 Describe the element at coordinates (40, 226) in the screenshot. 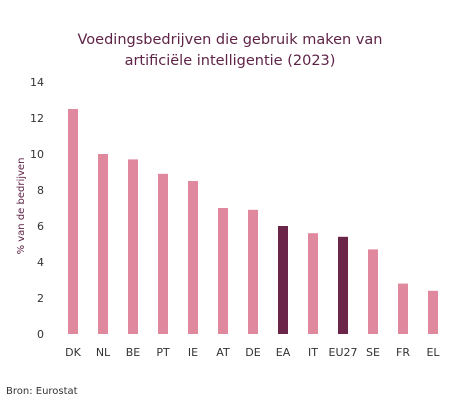

I see `y-tick-label: 6` at that location.